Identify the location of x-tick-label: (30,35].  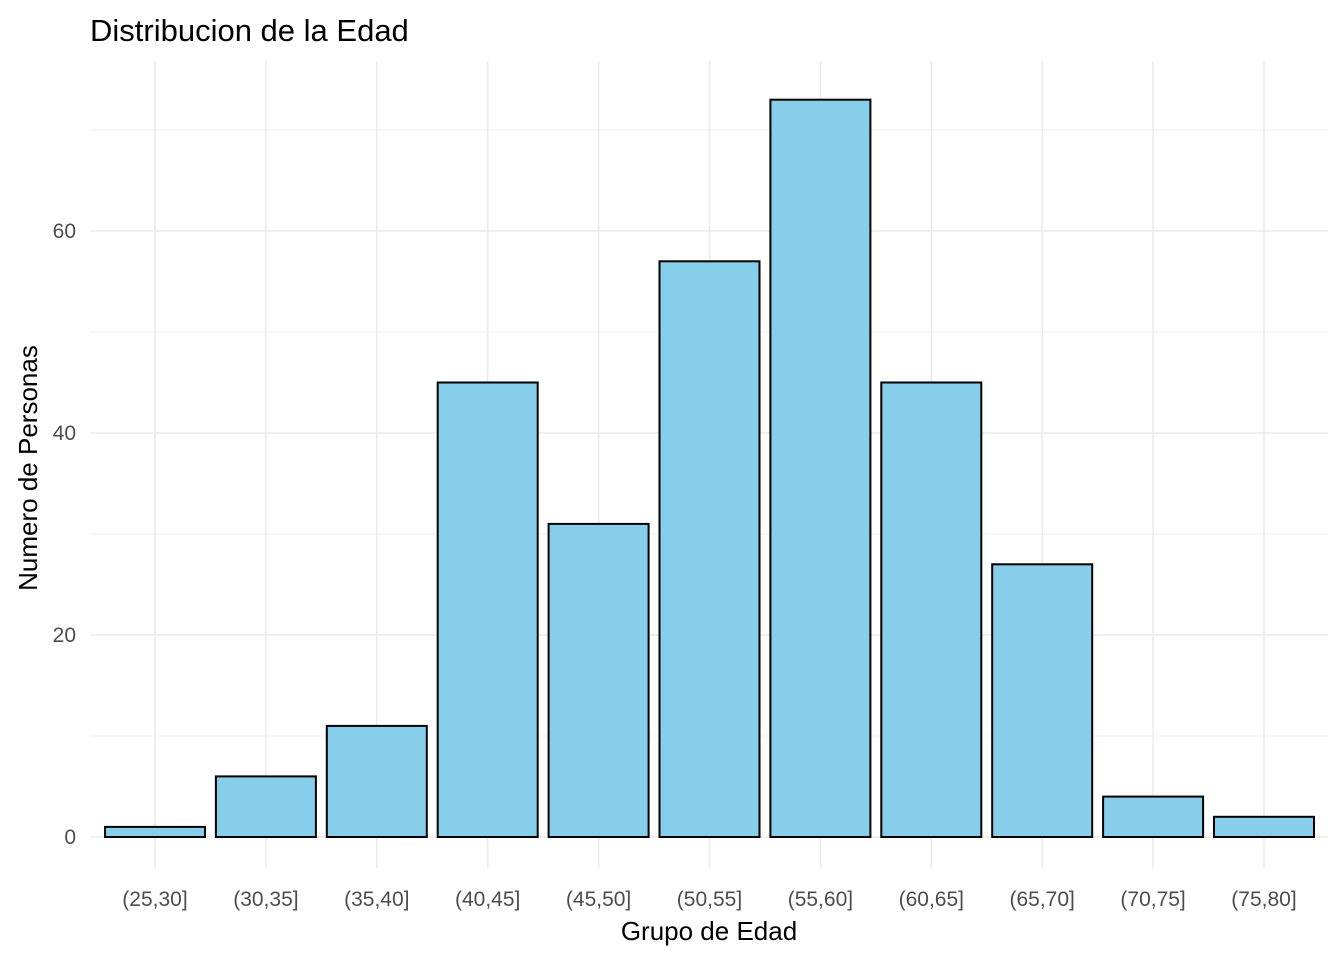
(265, 899).